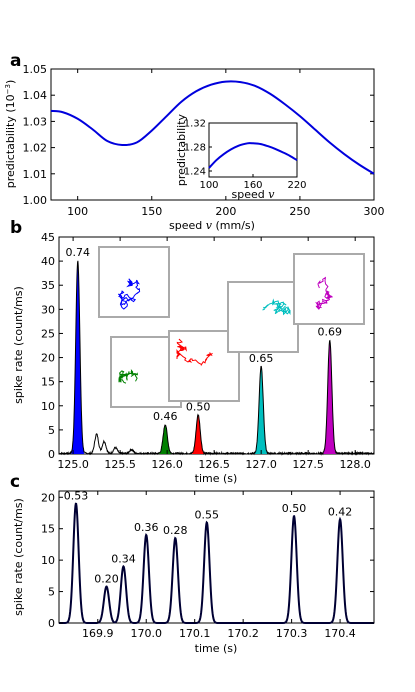 The image size is (415, 692). What do you see at coordinates (48, 529) in the screenshot?
I see `panel-c-ytick-label: 15` at bounding box center [48, 529].